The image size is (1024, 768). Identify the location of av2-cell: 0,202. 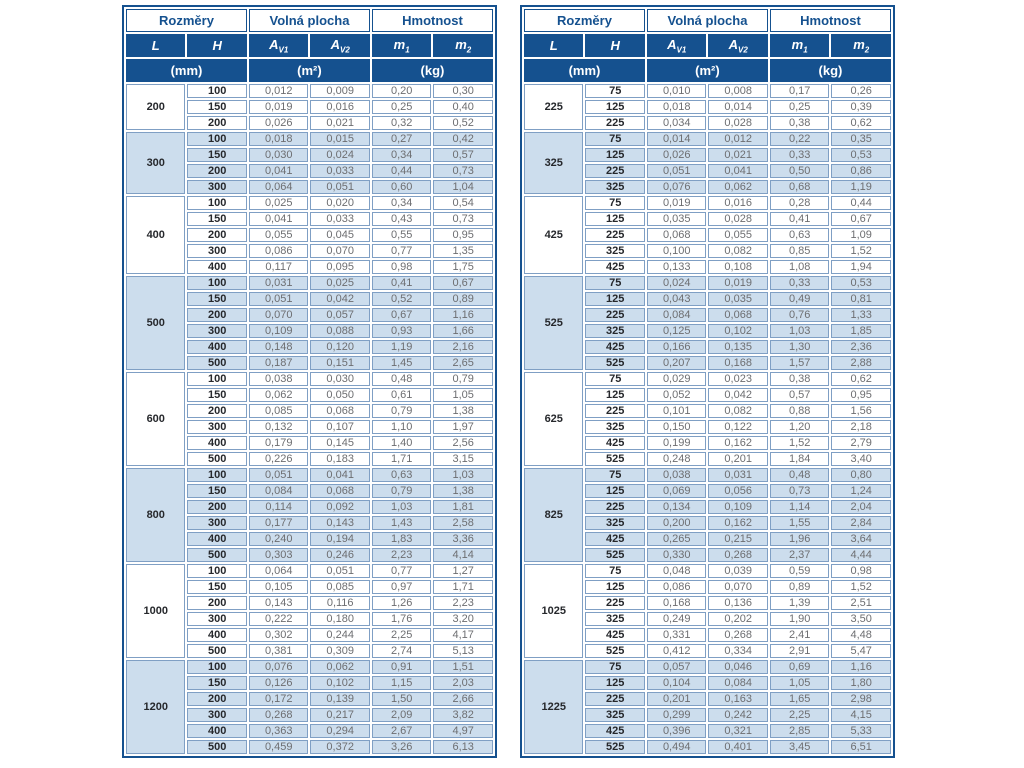
(738, 619).